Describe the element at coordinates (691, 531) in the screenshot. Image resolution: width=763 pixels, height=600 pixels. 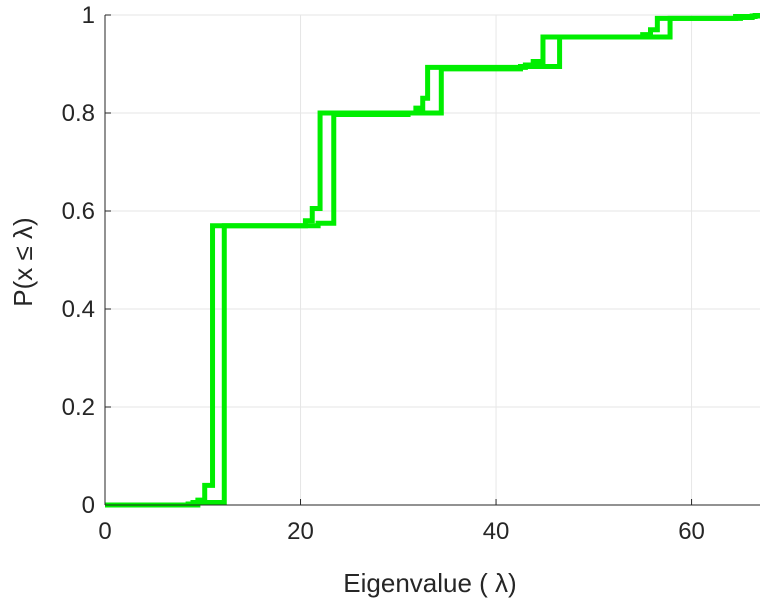
I see `x-tick-label-3: 60` at that location.